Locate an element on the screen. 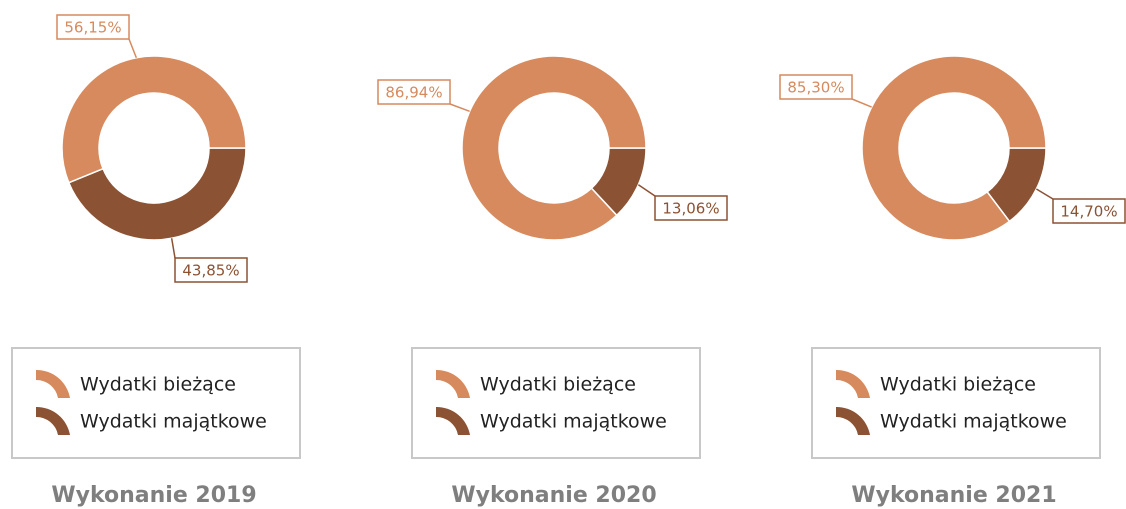  data-label: 43,85% is located at coordinates (210, 271).